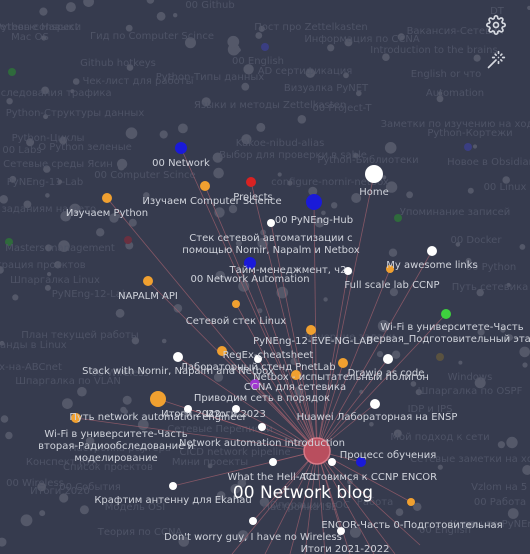  Describe the element at coordinates (236, 321) in the screenshot. I see `node-label: Сетевой стек Linux` at that location.